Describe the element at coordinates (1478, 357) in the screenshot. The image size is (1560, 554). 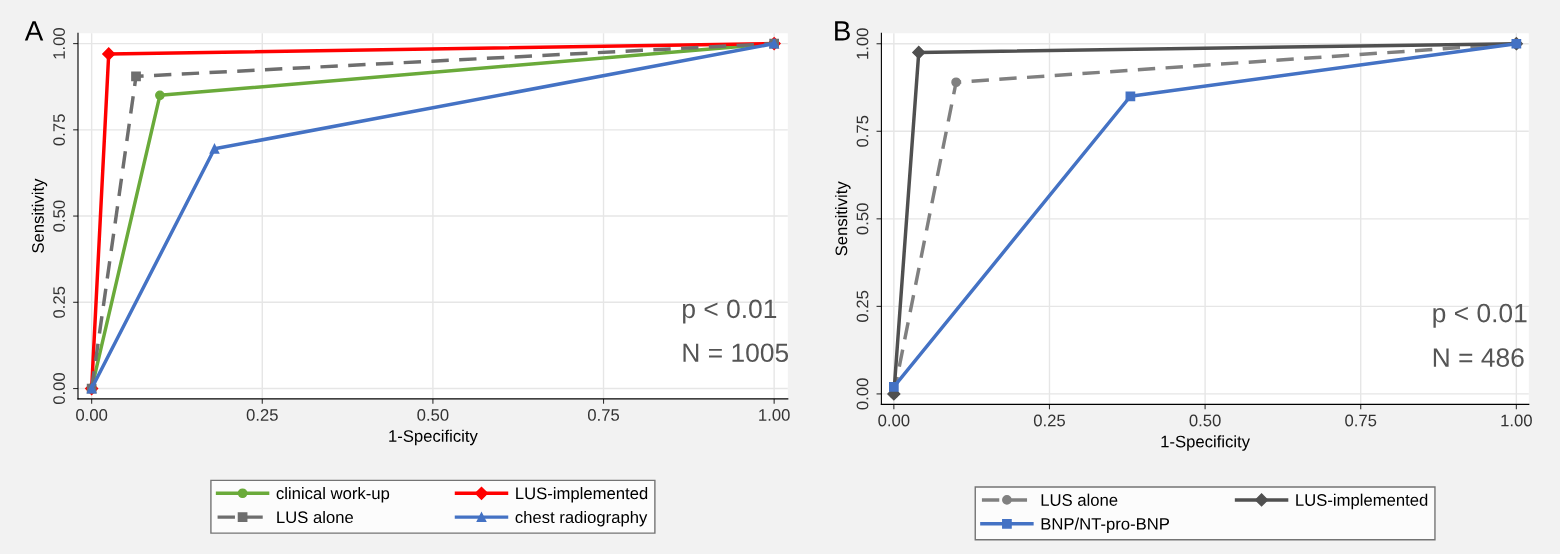
I see `annotation: N = 486` at that location.